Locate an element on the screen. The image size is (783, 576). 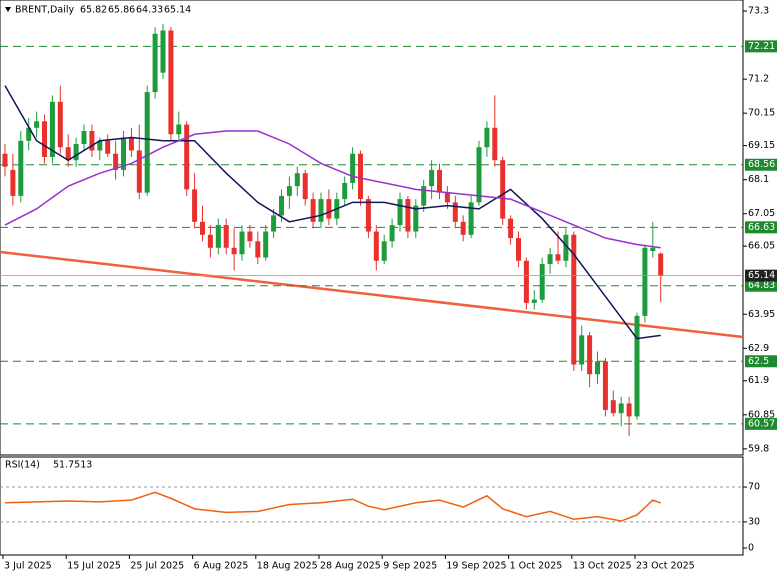
menu-arrow is located at coordinates (8, 9).